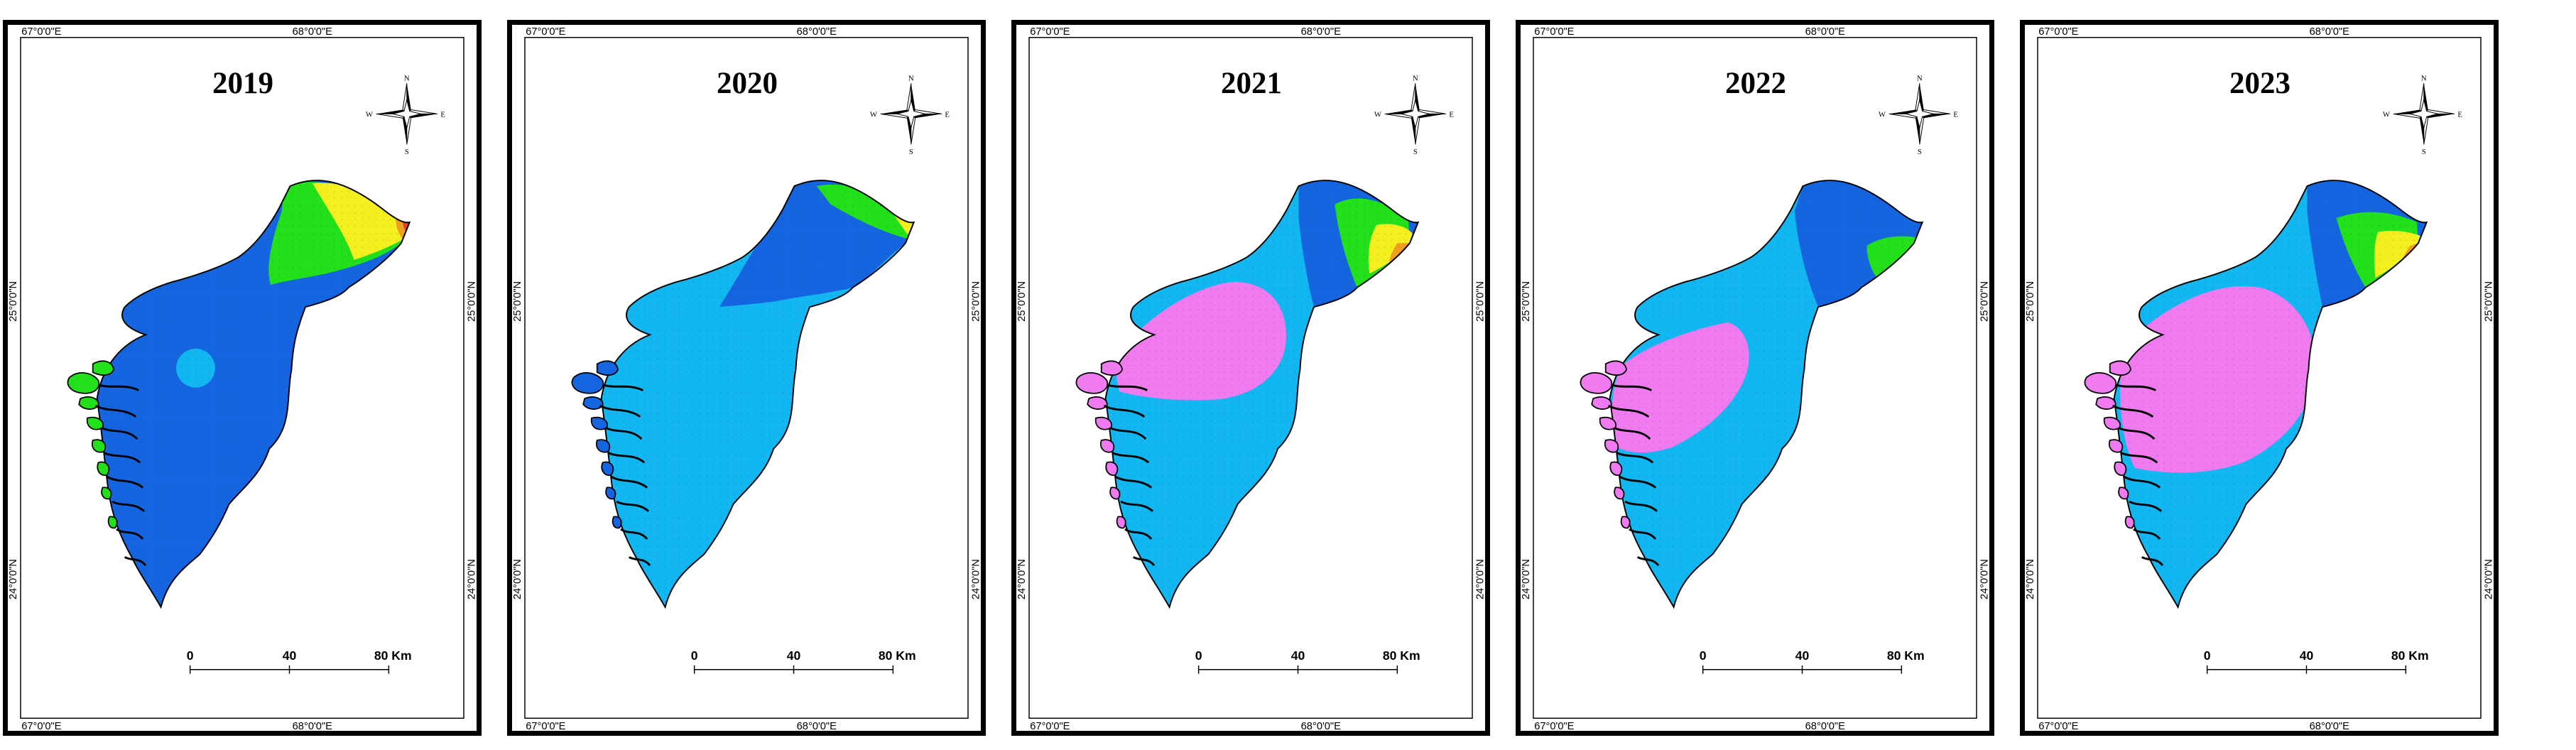 The image size is (2576, 750). Describe the element at coordinates (1755, 83) in the screenshot. I see `map-year-title: 2022` at that location.